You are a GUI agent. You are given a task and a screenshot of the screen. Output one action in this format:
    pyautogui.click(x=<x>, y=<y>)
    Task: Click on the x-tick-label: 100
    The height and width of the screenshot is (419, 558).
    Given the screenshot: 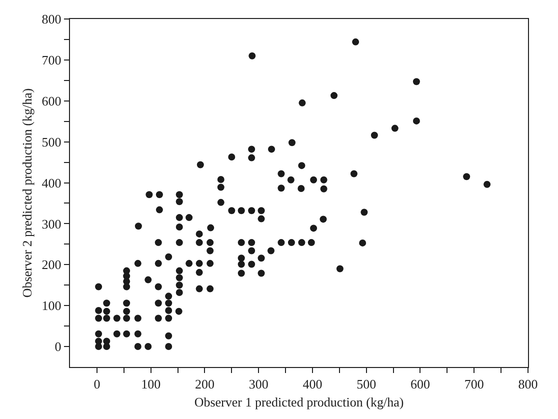 What is the action you would take?
    pyautogui.click(x=151, y=384)
    